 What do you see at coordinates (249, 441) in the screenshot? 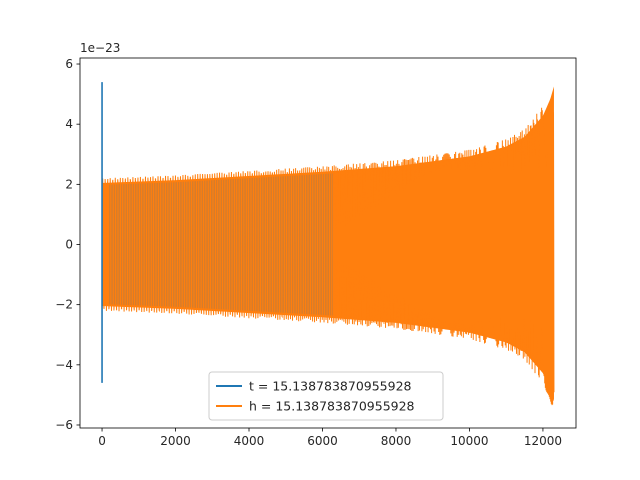
I see `x-tick-label: 4000` at bounding box center [249, 441].